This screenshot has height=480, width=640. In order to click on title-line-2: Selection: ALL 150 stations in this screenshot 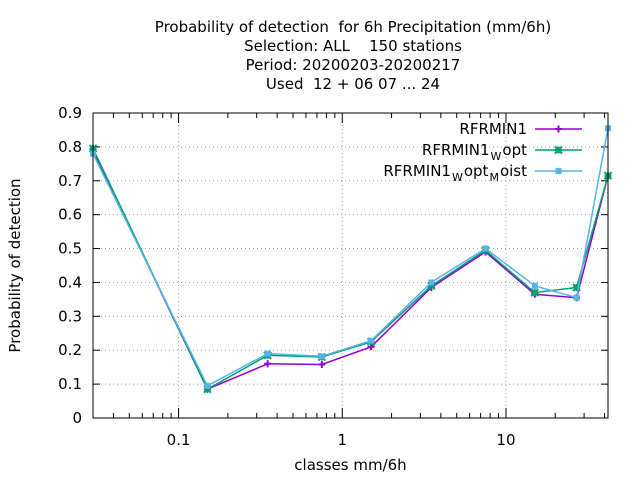, I will do `click(353, 46)`.